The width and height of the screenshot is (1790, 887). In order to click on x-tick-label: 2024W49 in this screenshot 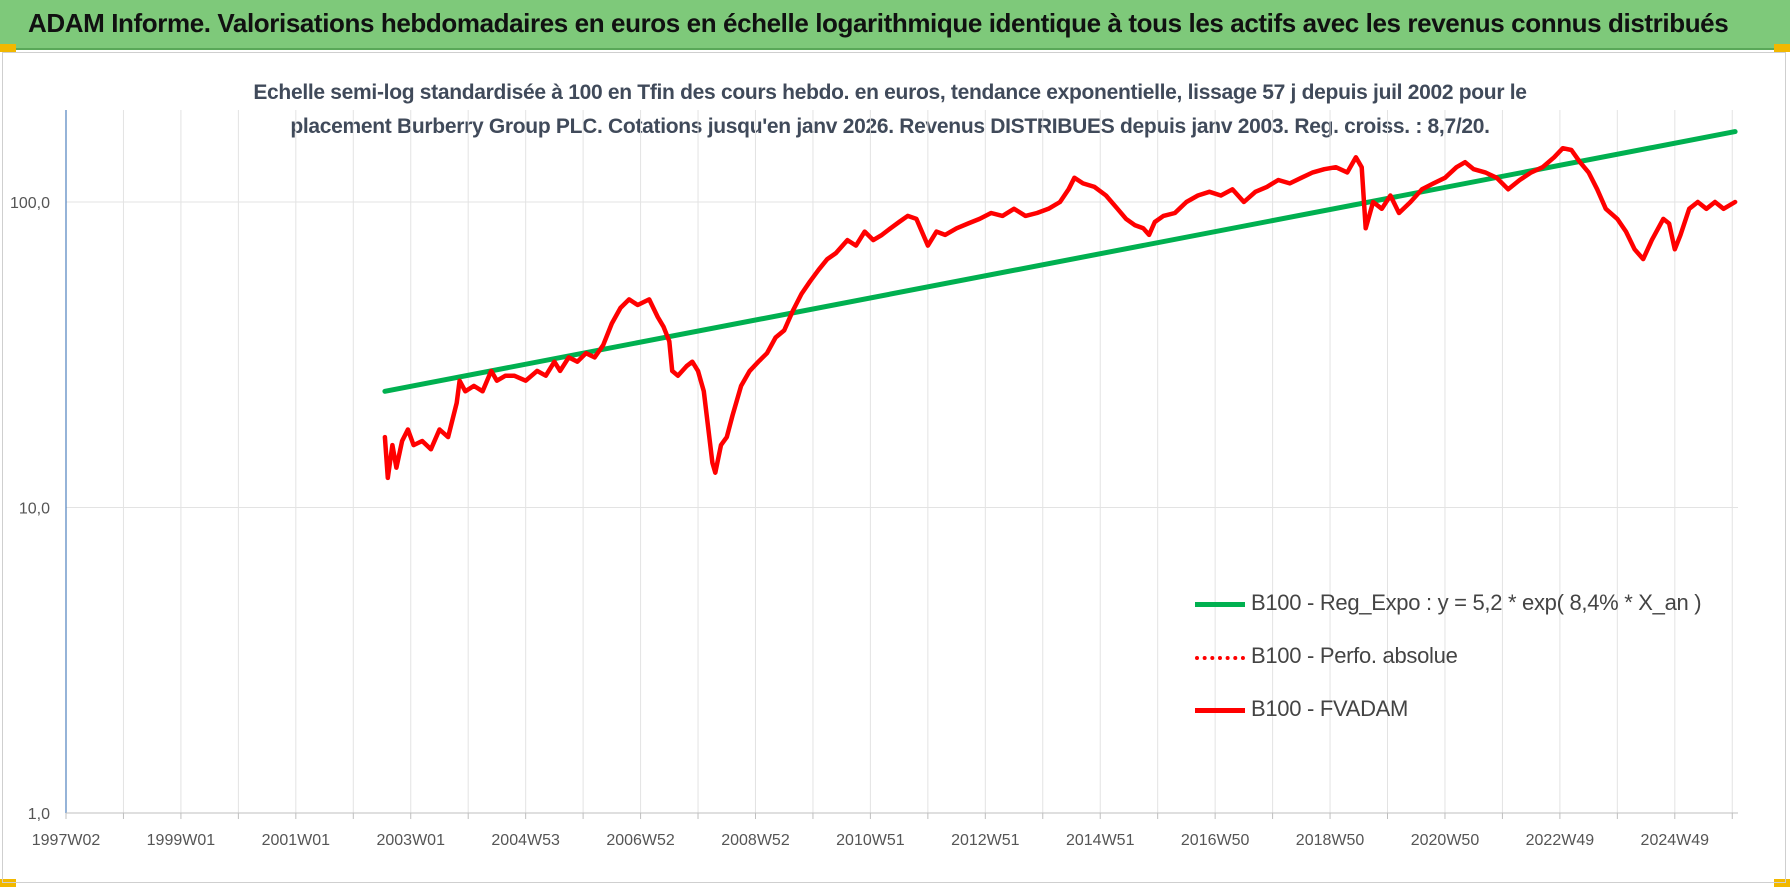, I will do `click(1675, 840)`.